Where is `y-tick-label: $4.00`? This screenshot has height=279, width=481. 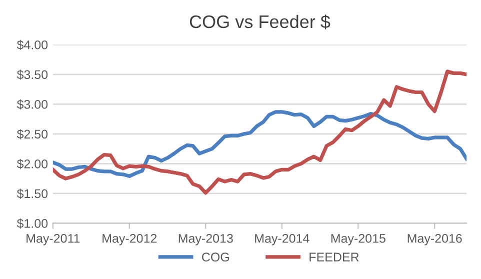 y-tick-label: $4.00 is located at coordinates (32, 45).